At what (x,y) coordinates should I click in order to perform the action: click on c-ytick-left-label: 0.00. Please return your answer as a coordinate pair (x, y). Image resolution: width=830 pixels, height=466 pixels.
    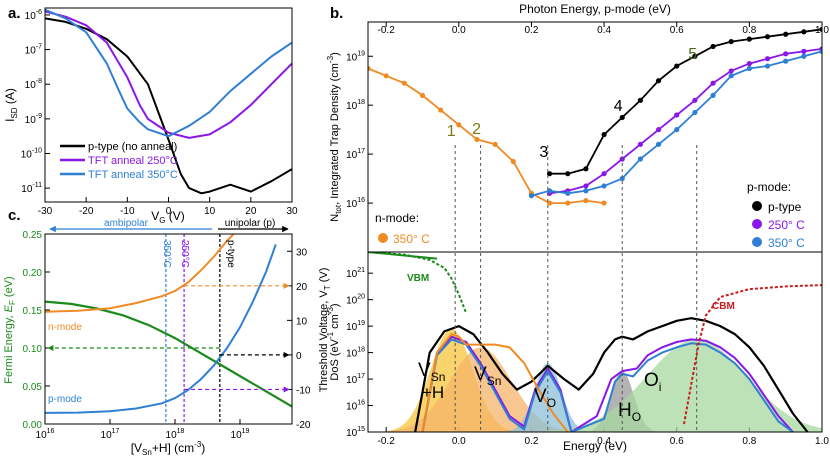
    Looking at the image, I should click on (33, 425).